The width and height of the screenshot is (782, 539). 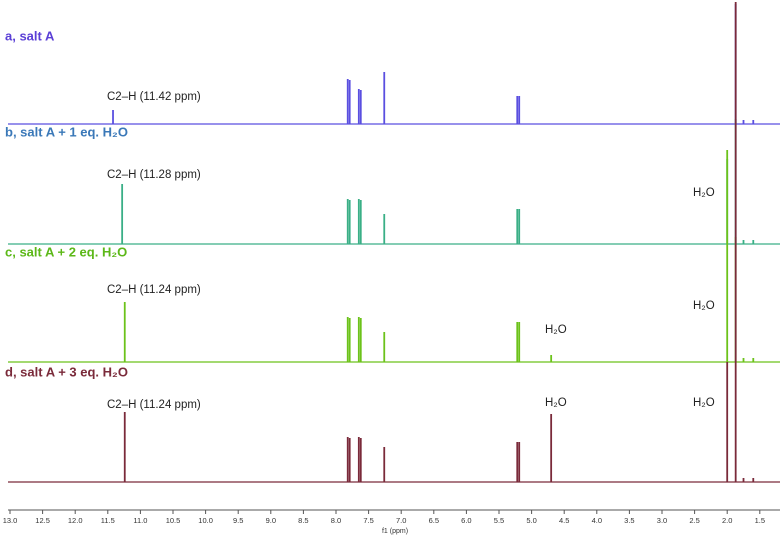 I want to click on x-tick-label: 1.5, so click(x=760, y=520).